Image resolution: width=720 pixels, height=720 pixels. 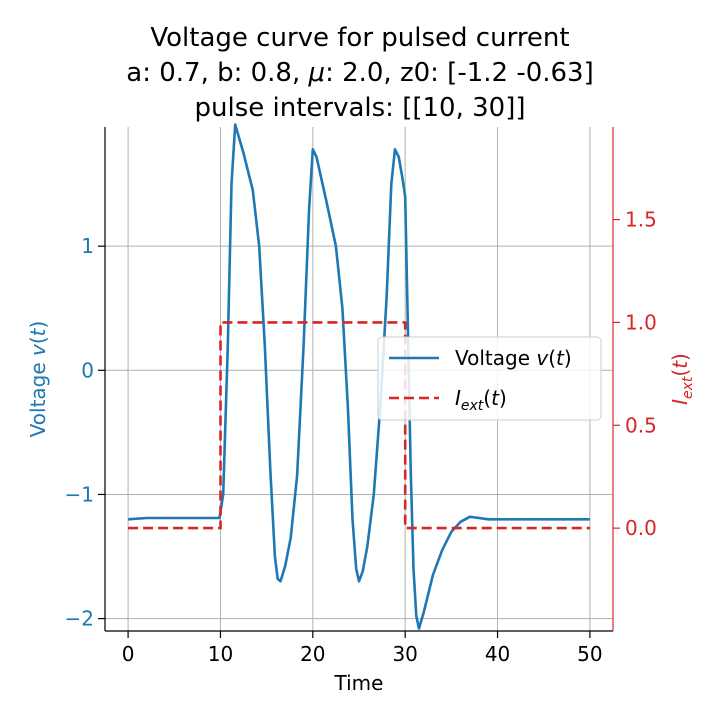 I want to click on x-tick-label: 0, so click(x=128, y=654).